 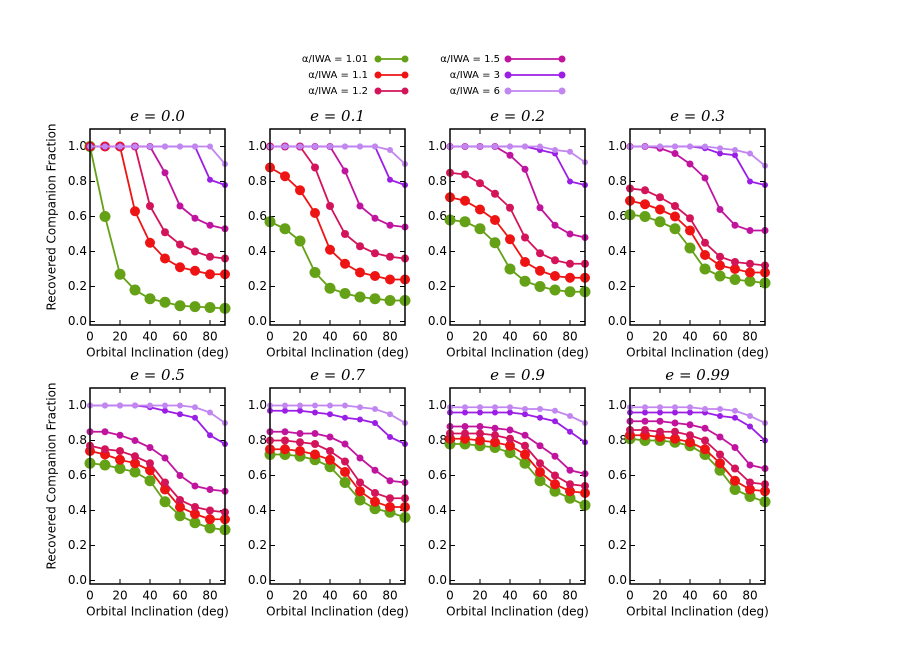 I want to click on legend-label: α/IWA = 1.2, so click(x=338, y=91).